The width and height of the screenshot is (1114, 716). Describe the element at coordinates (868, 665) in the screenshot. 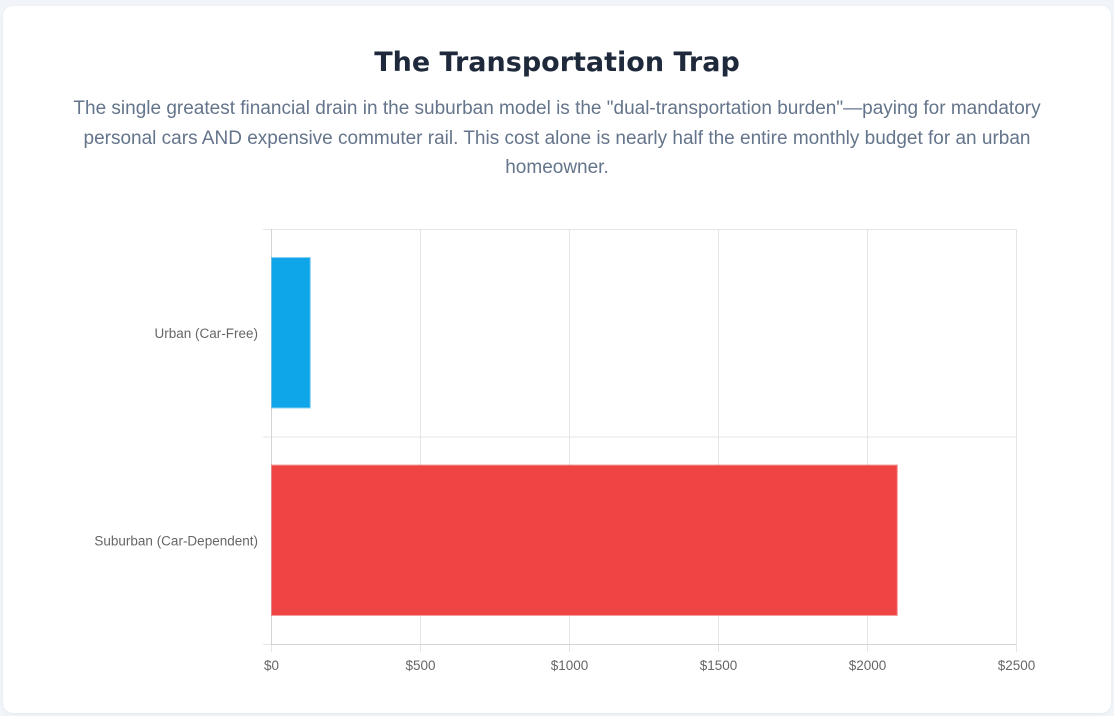

I see `x-tick-label: $2000` at that location.